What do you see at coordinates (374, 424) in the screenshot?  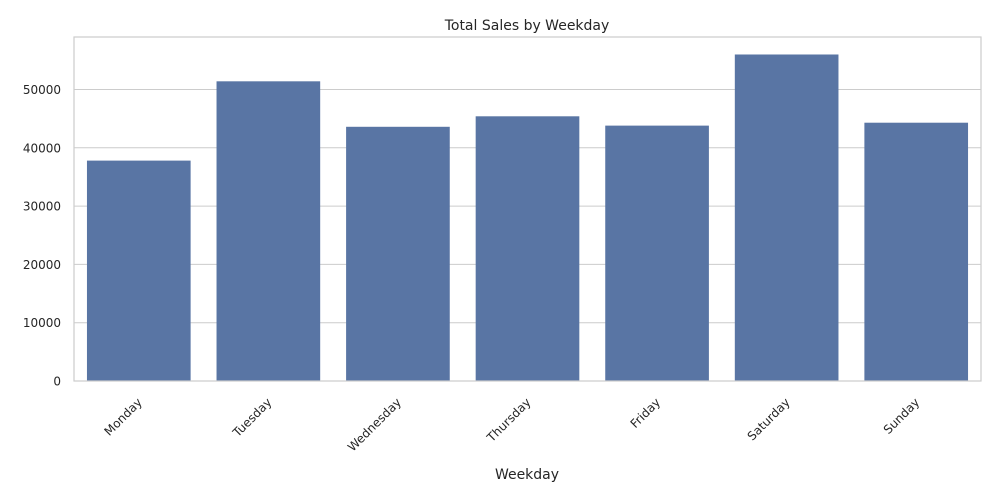 I see `x-tick-label-wednesday: Wednesday` at bounding box center [374, 424].